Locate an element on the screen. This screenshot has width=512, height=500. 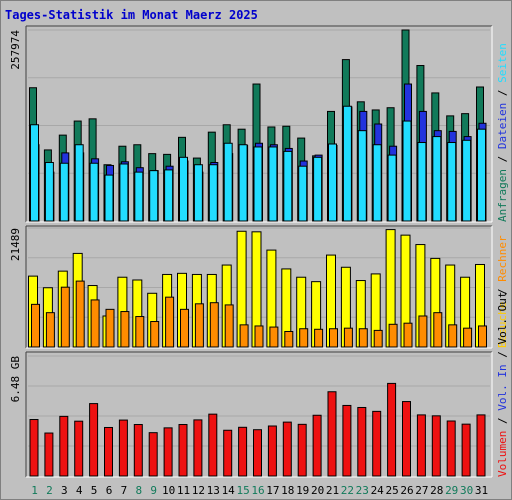
x-tick-label: 16 is located at coordinates (257, 490).